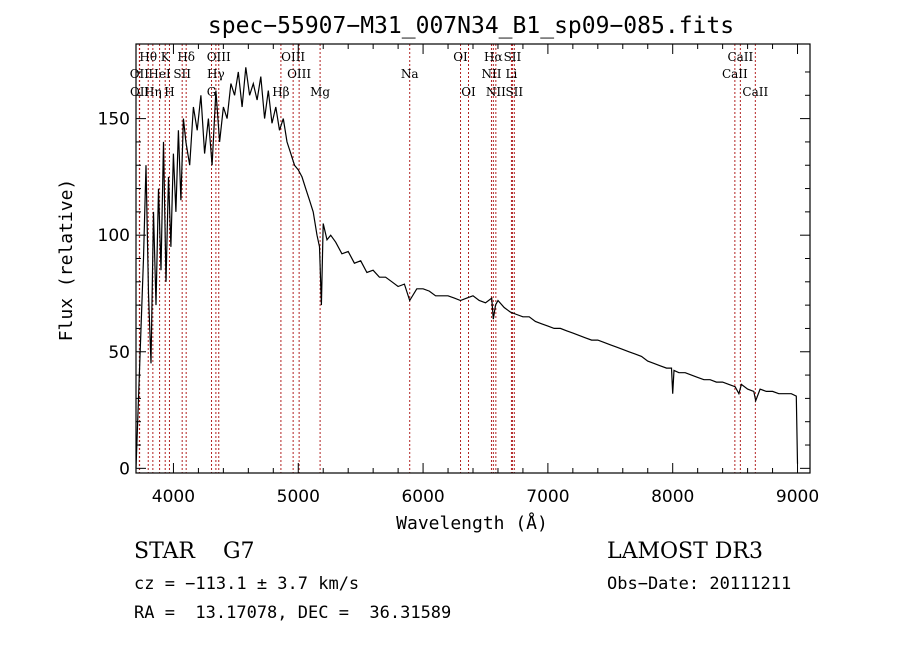 This screenshot has height=649, width=900. I want to click on x-axis-title: Wavelength (Å), so click(472, 523).